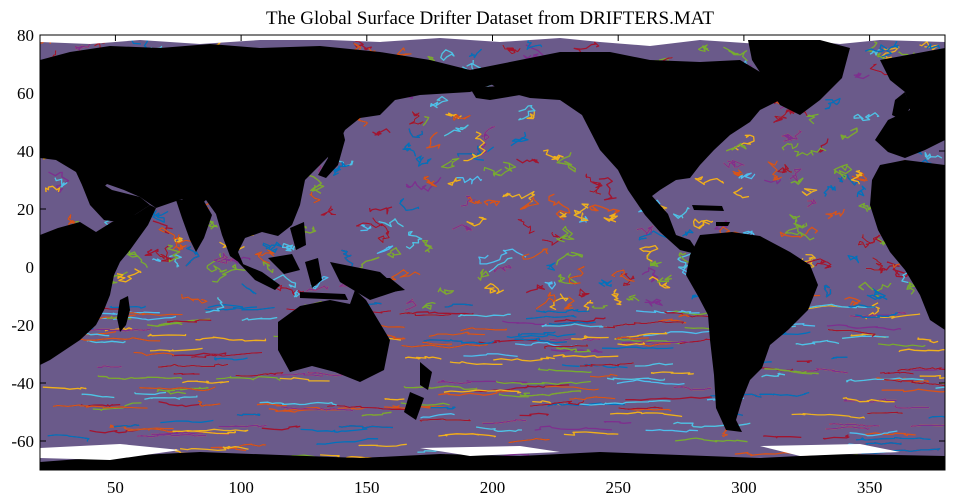 The width and height of the screenshot is (955, 502). What do you see at coordinates (30, 267) in the screenshot?
I see `y-tick-label: 0` at bounding box center [30, 267].